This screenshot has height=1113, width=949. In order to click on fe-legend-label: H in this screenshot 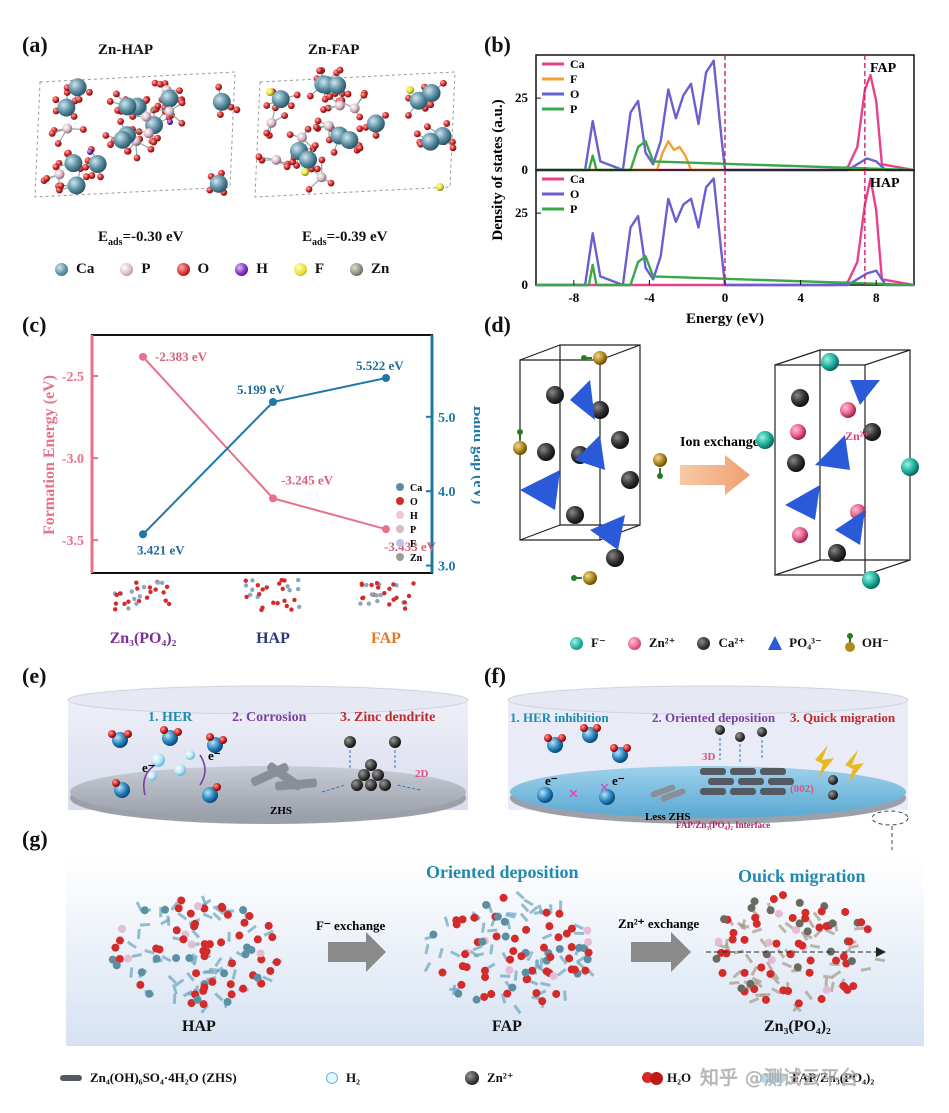, I will do `click(414, 516)`.